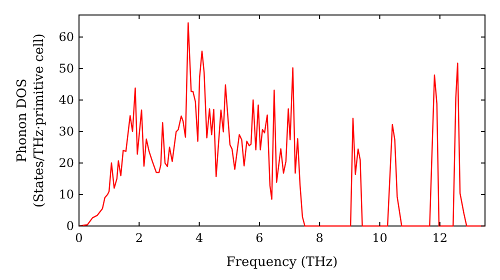  I want to click on y-axis-title: Phonon DOS (States/THz·primitive cell), so click(31, 120).